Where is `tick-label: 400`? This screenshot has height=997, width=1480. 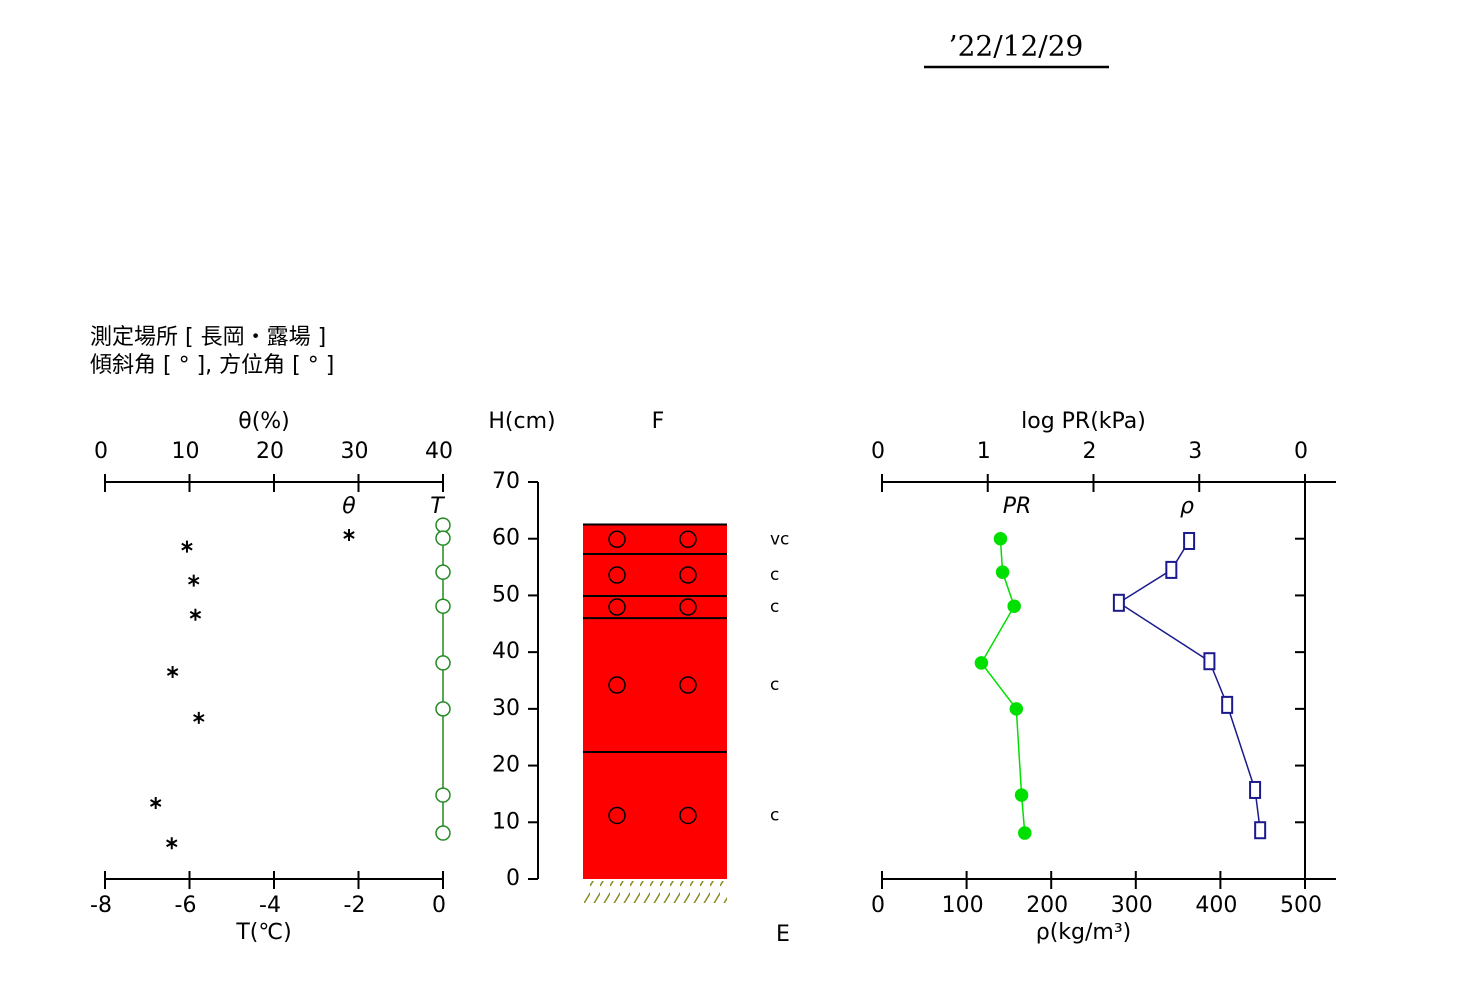
tick-label: 400 is located at coordinates (1216, 905).